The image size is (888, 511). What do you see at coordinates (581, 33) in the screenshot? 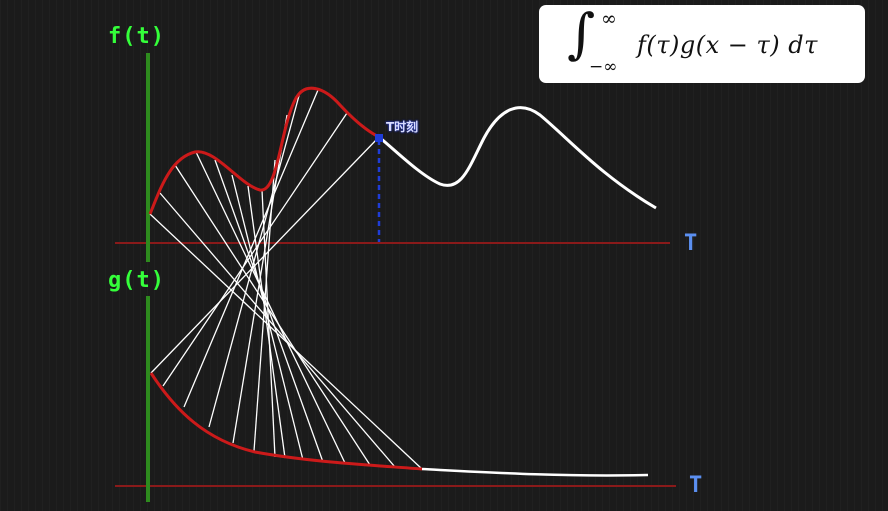
I see `integral-sign: ∫` at bounding box center [581, 33].